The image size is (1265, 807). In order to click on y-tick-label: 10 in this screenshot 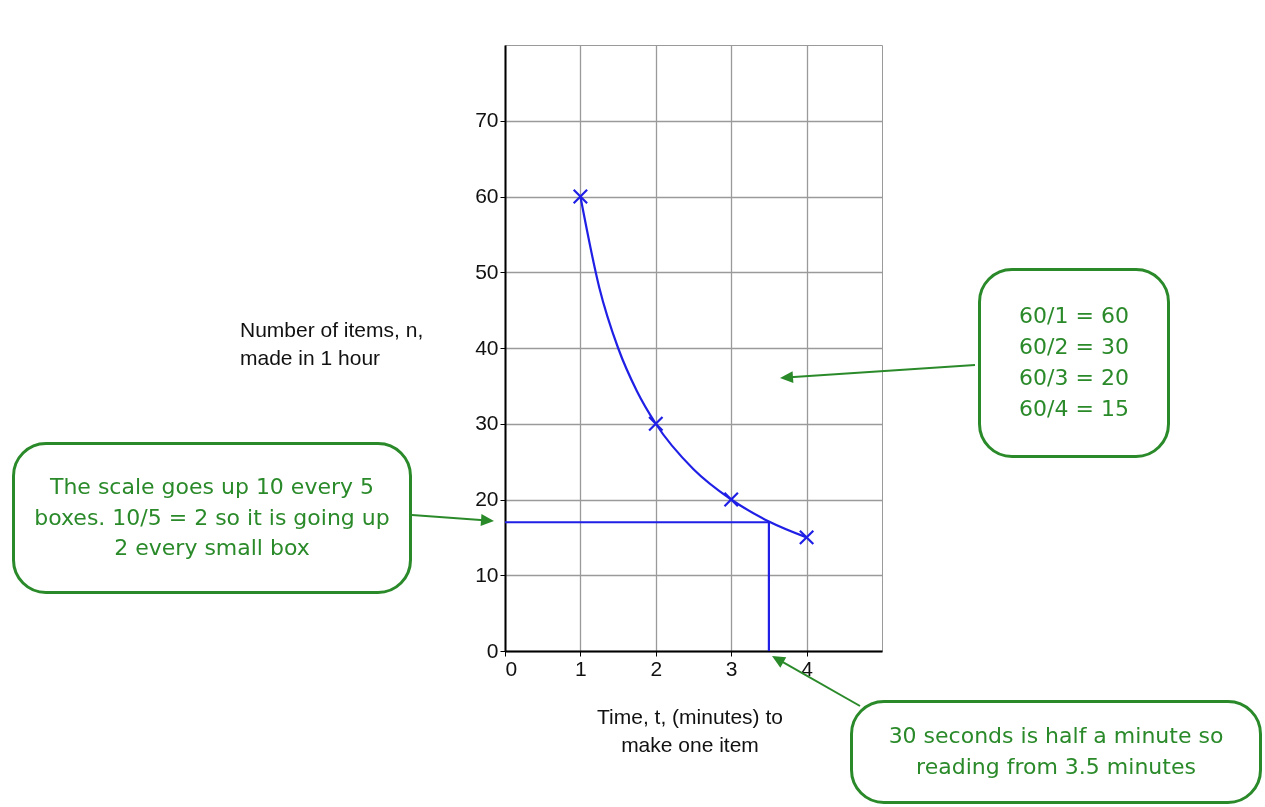, I will do `click(487, 574)`.